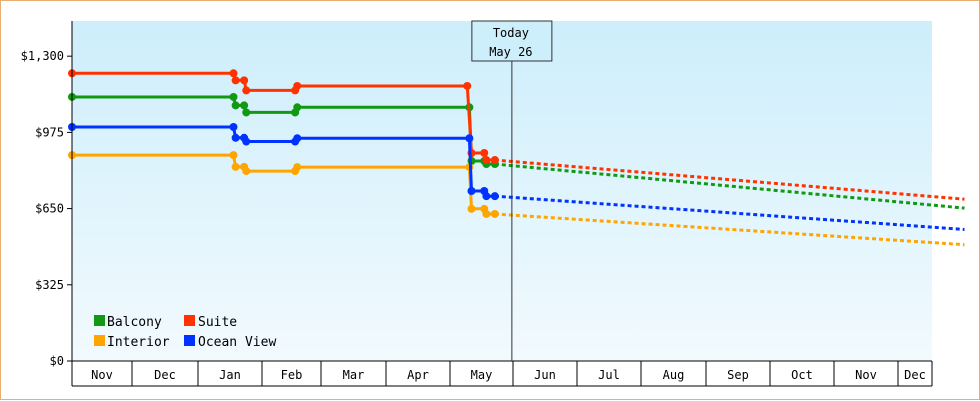 This screenshot has height=401, width=980. What do you see at coordinates (510, 52) in the screenshot?
I see `today-date: May 26` at bounding box center [510, 52].